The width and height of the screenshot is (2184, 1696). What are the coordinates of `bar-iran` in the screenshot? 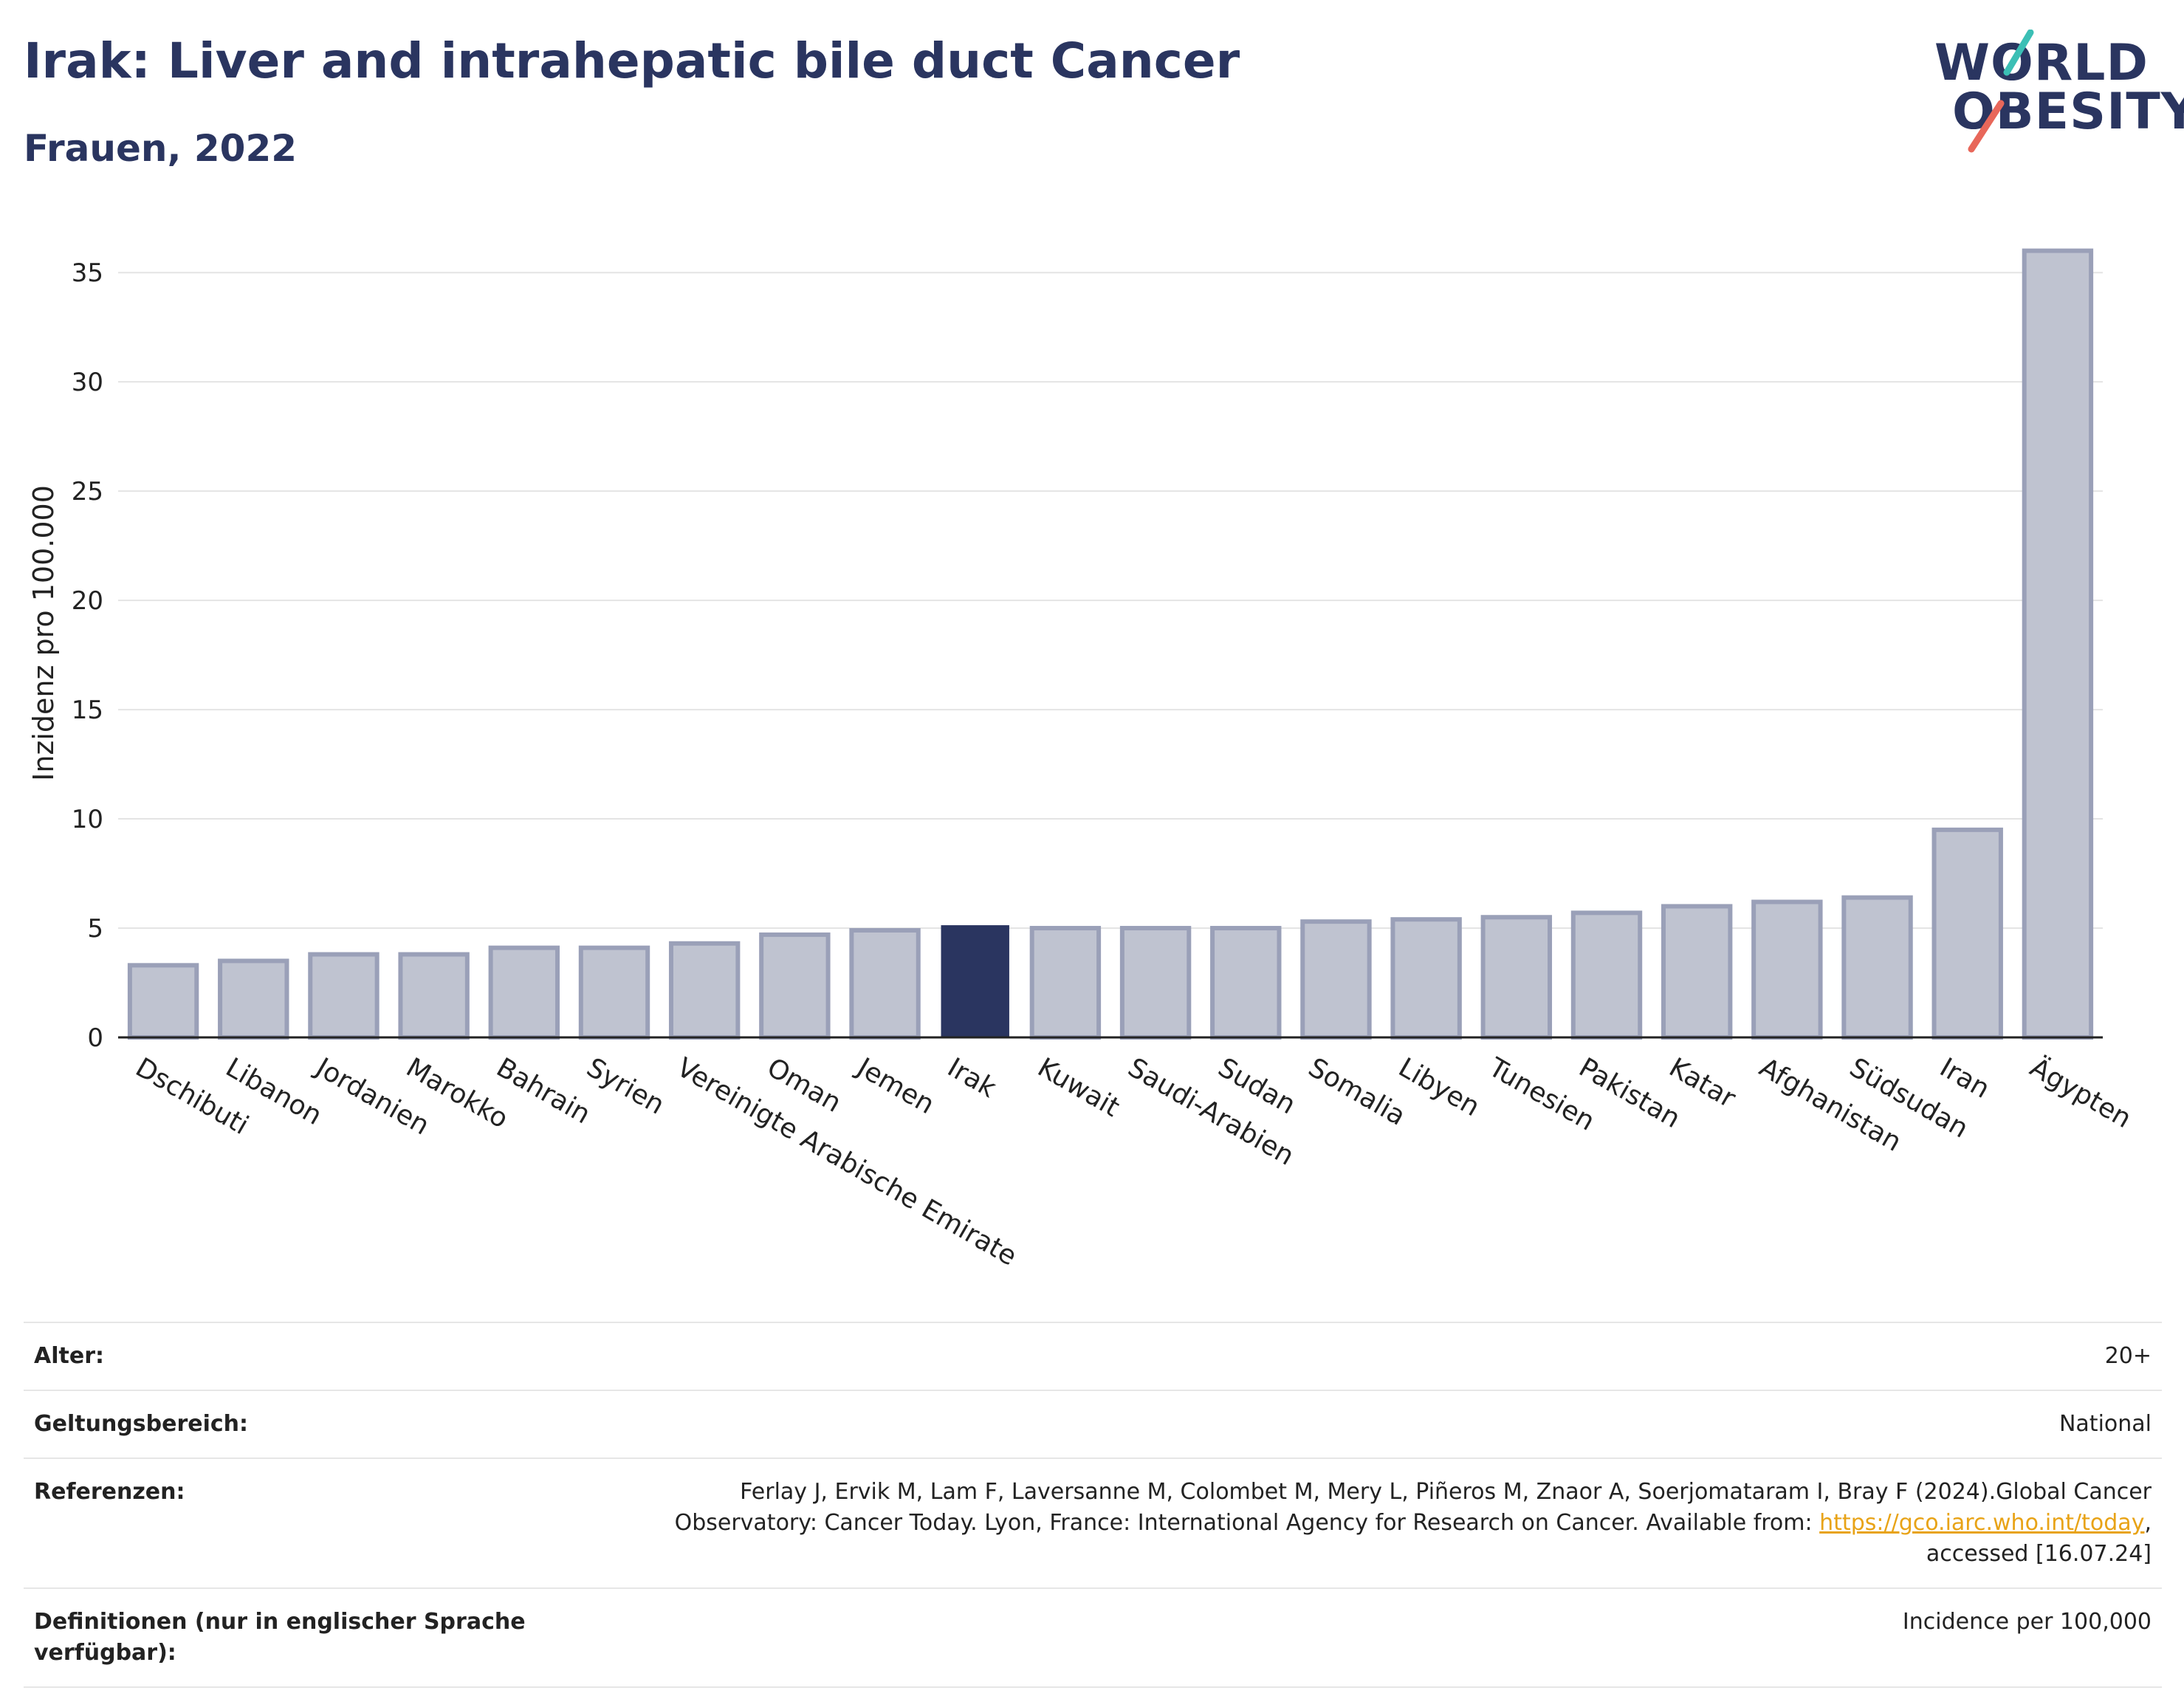 It's located at (1967, 933).